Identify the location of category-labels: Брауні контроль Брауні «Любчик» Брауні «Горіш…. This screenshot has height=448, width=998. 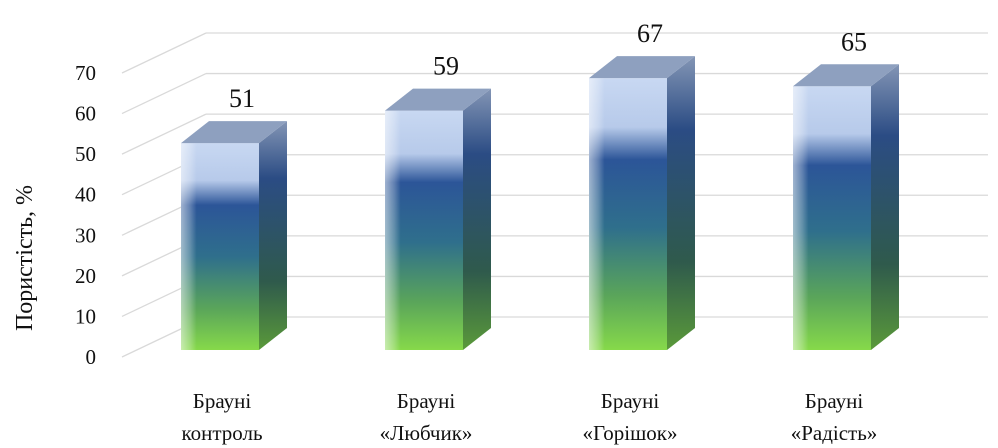
(529, 417).